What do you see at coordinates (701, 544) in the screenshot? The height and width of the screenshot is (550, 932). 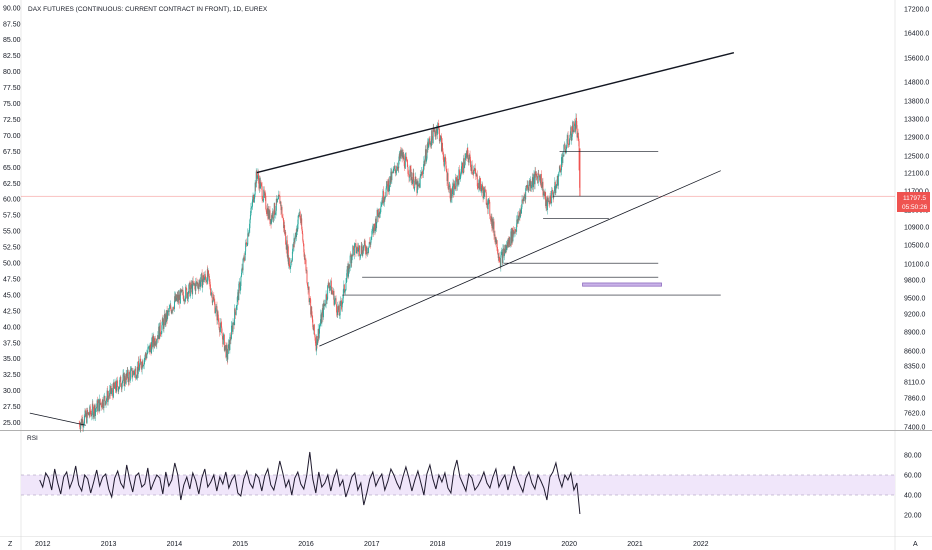 I see `time-axis-tick: 2022` at bounding box center [701, 544].